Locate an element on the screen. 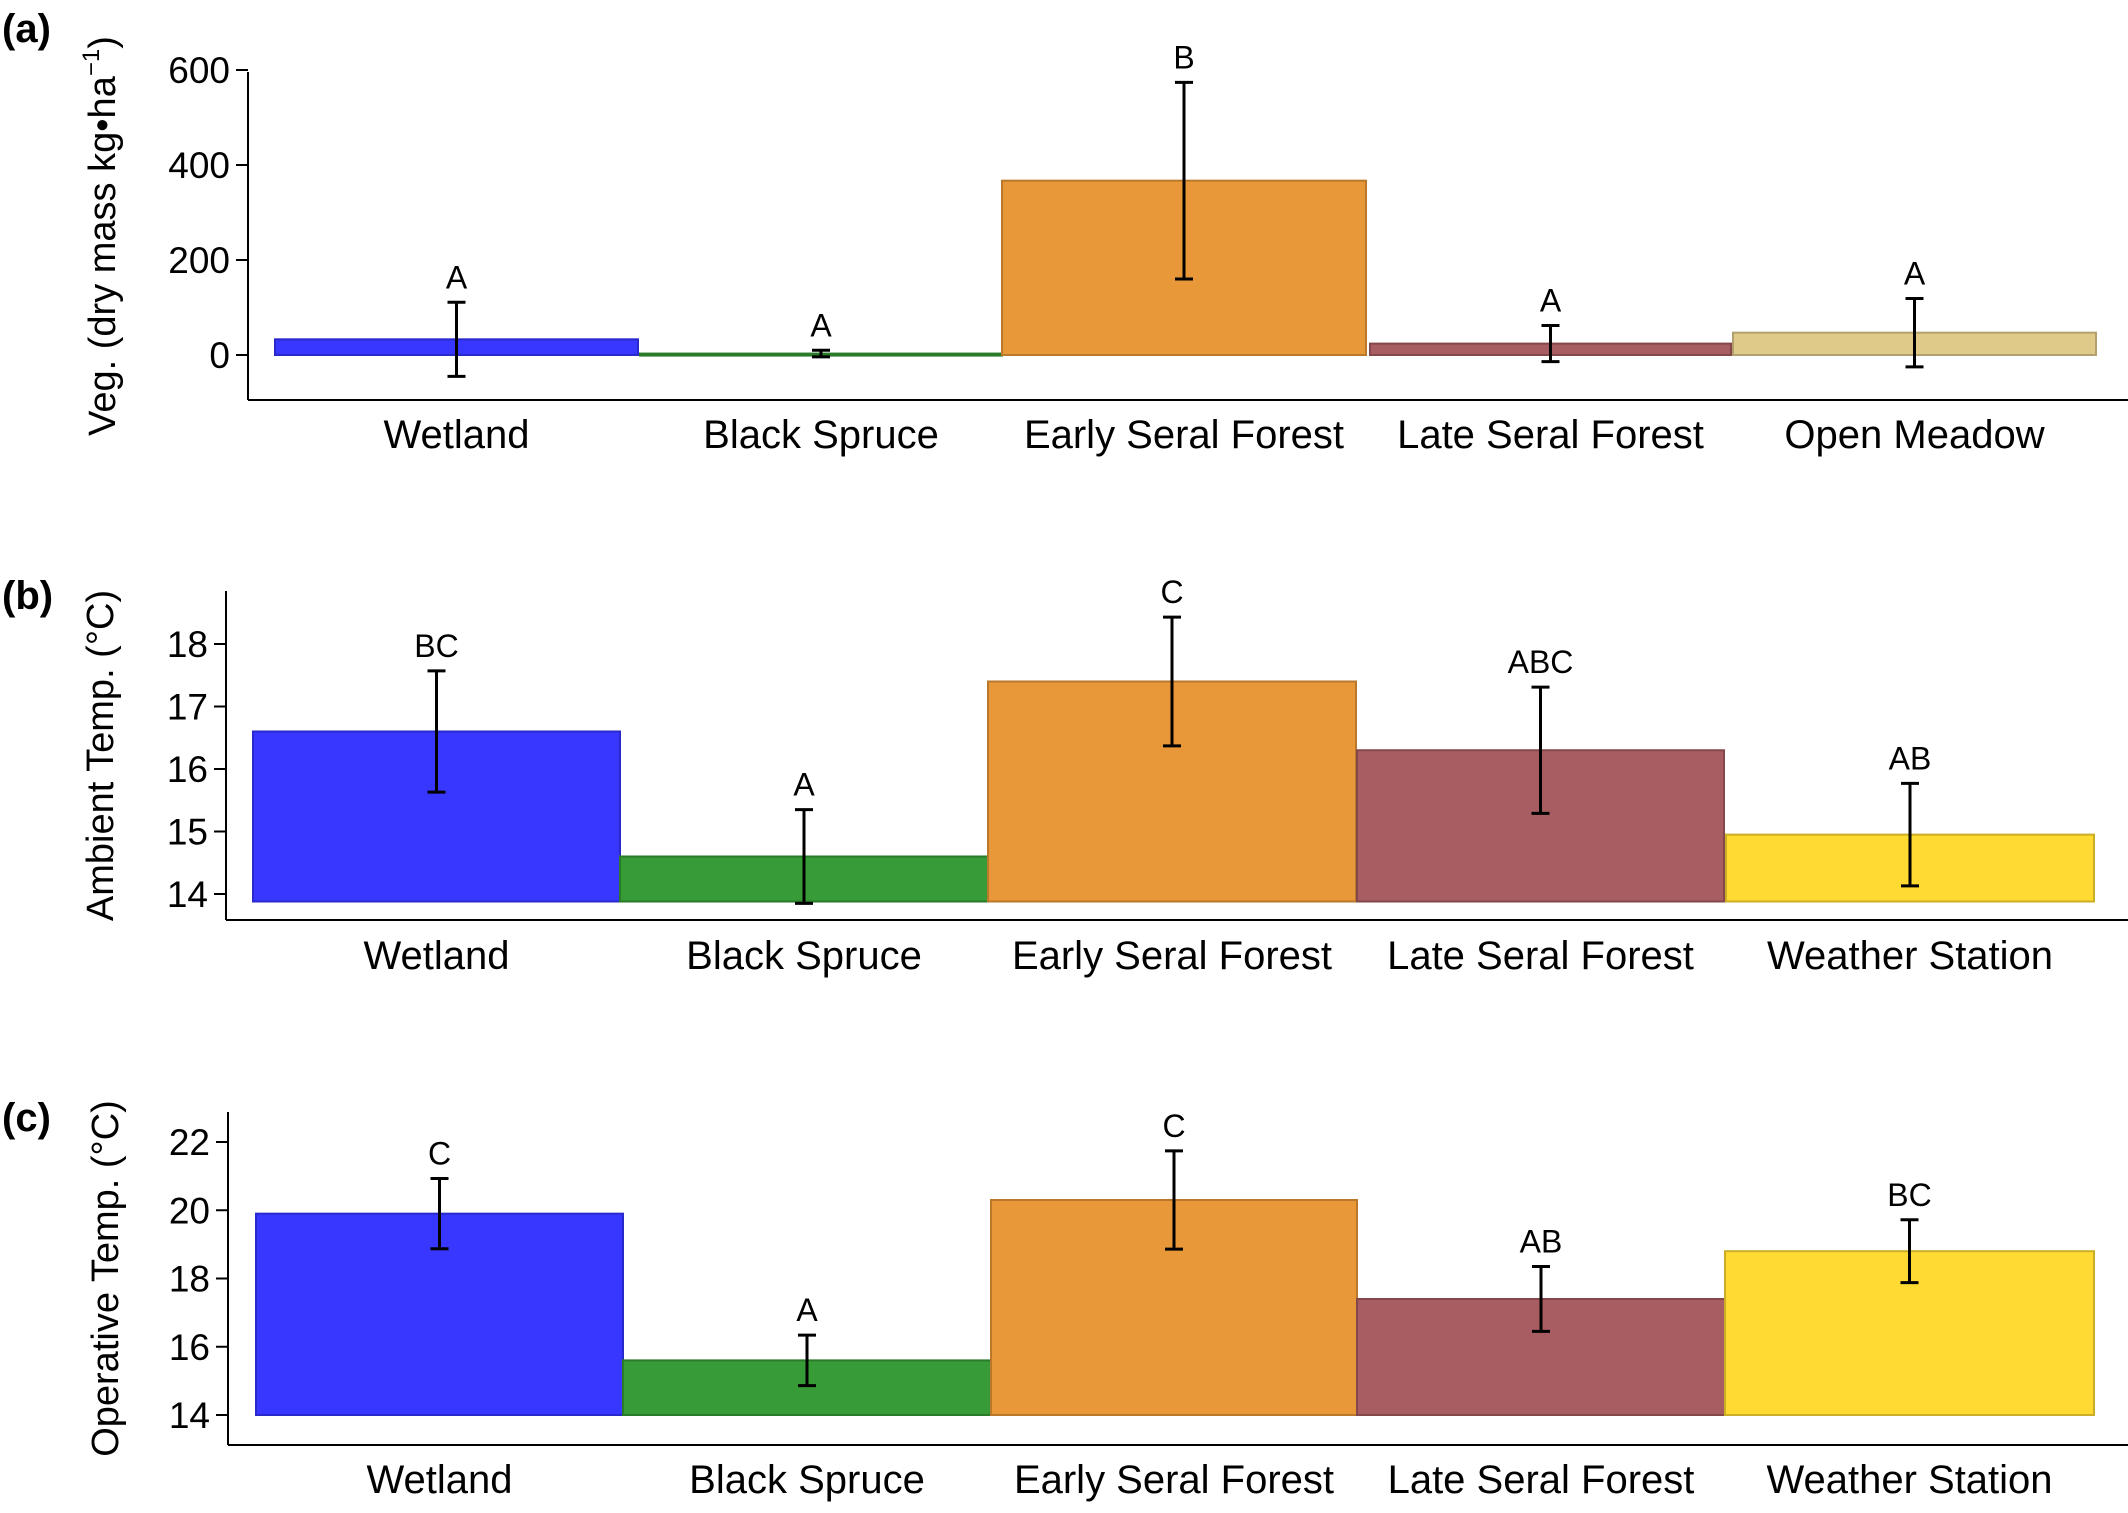 This screenshot has height=1513, width=2128. y-tick-label: 600 is located at coordinates (199, 70).